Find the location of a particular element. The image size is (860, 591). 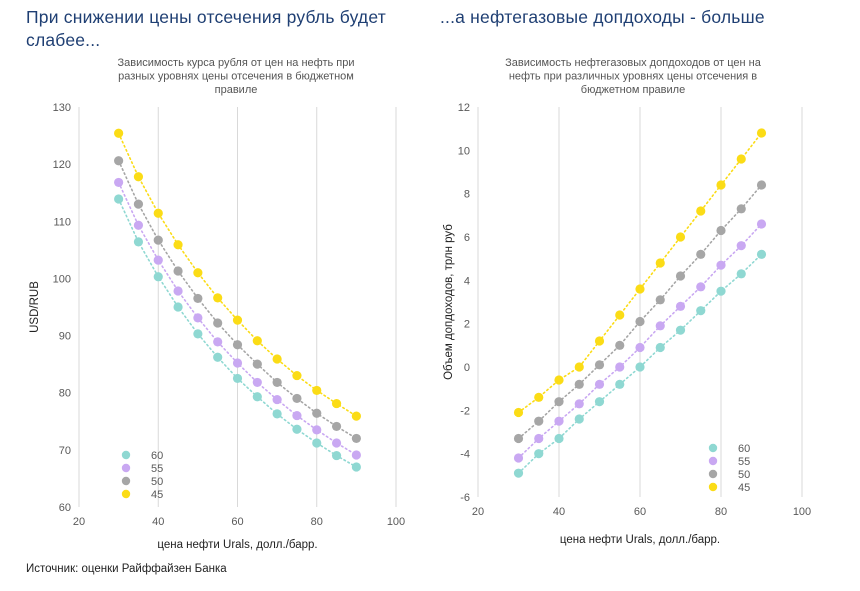

chart1-x-axis-label: цена нефти Urals, долл./барр. is located at coordinates (237, 545).